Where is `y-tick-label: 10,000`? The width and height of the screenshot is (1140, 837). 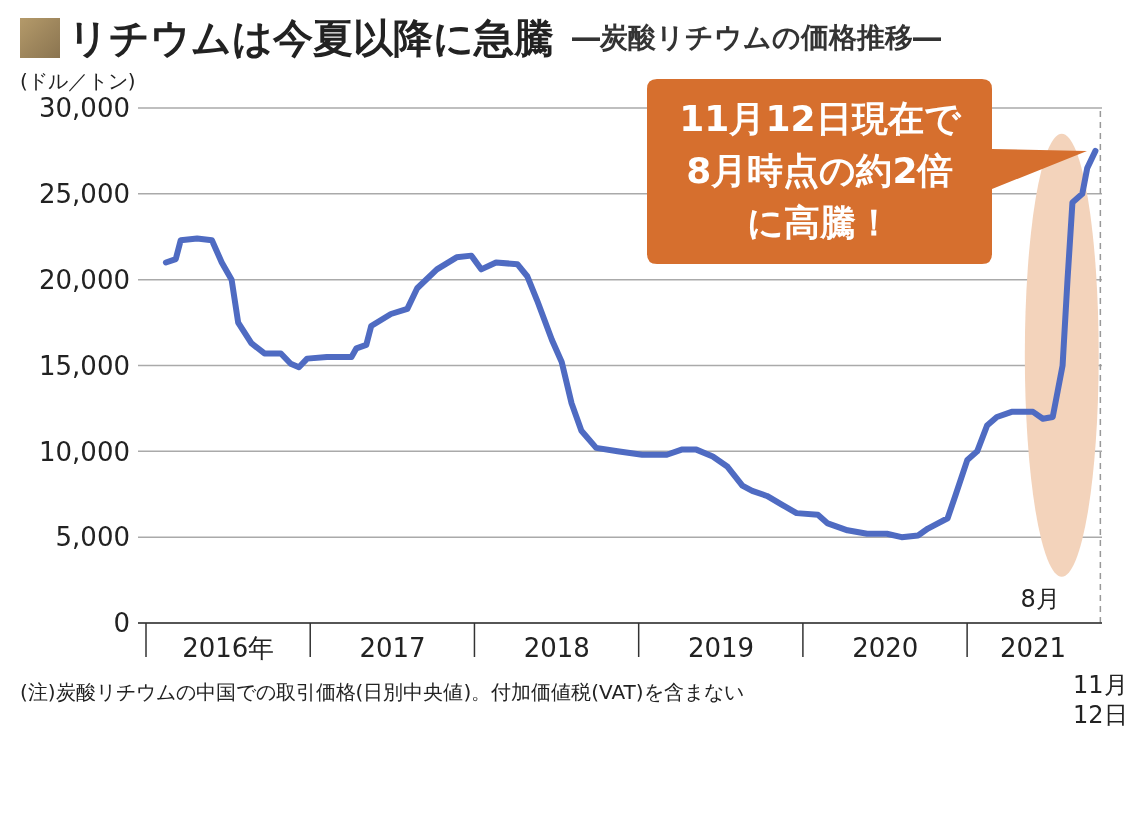 y-tick-label: 10,000 is located at coordinates (84, 451).